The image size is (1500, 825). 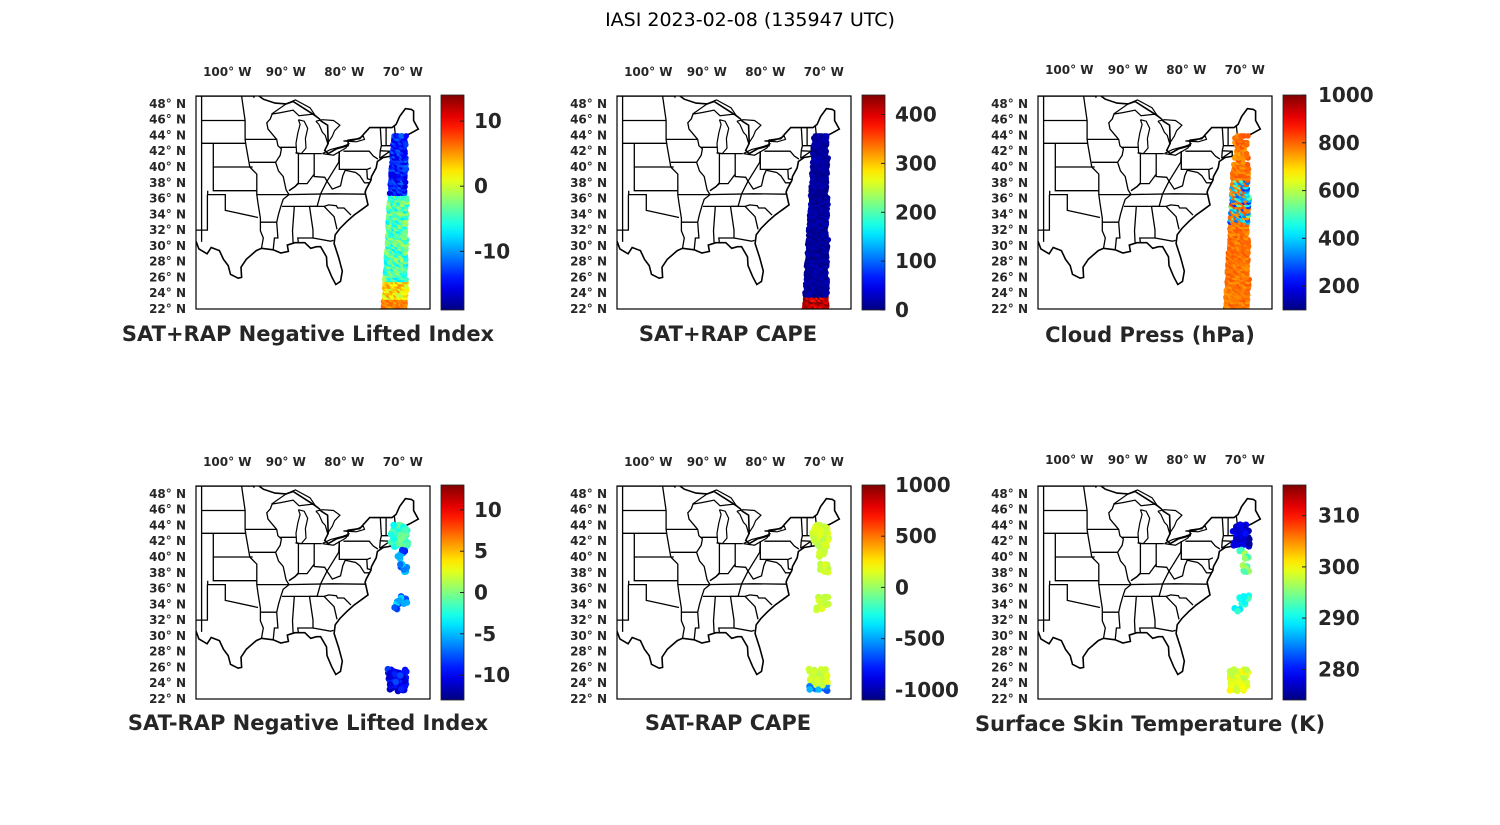 What do you see at coordinates (1339, 286) in the screenshot?
I see `colorbar-tick-label: 200` at bounding box center [1339, 286].